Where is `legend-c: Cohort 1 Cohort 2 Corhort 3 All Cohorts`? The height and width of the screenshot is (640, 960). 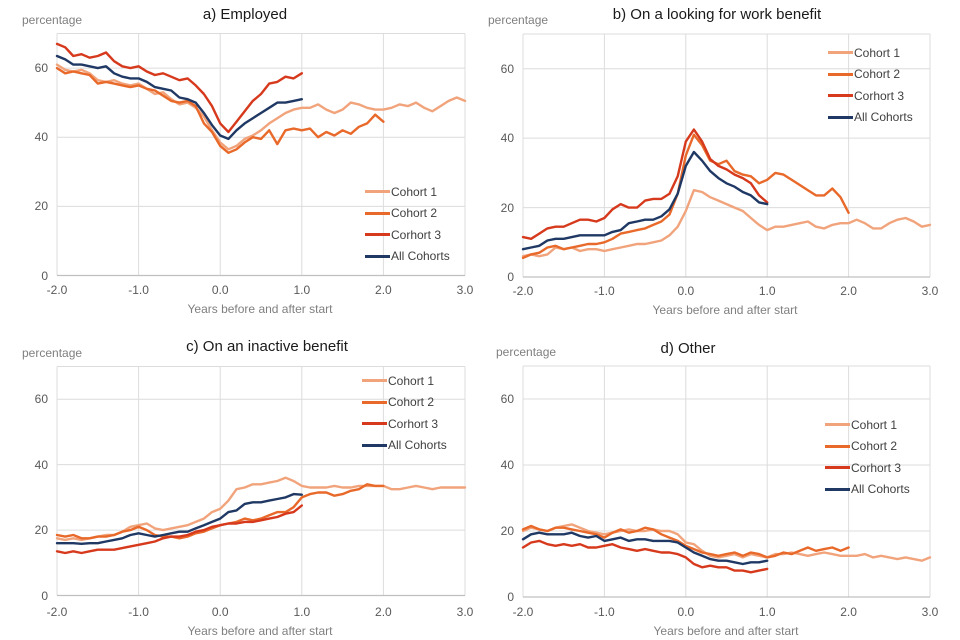
legend-c: Cohort 1 Cohort 2 Corhort 3 All Cohorts is located at coordinates (404, 413).